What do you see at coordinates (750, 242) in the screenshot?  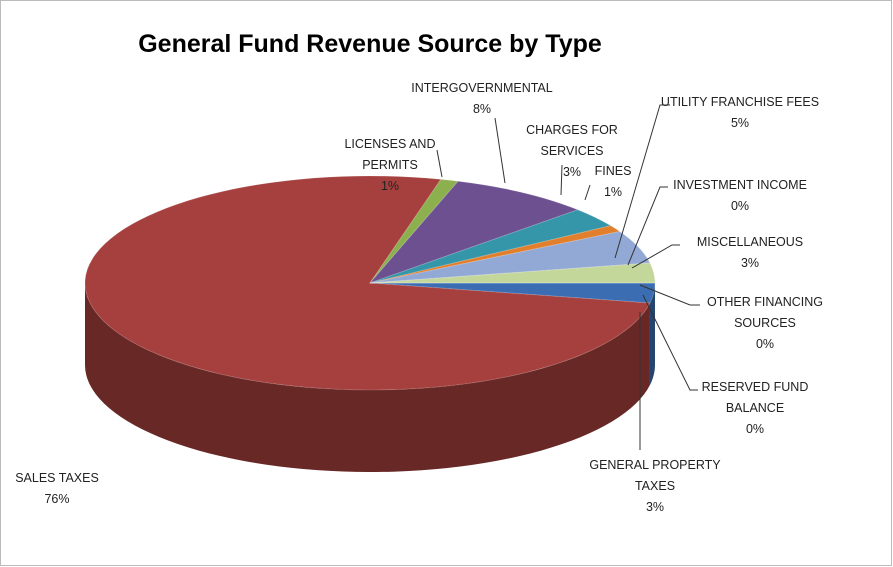 I see `slice-label: MISCELLANEOUS` at bounding box center [750, 242].